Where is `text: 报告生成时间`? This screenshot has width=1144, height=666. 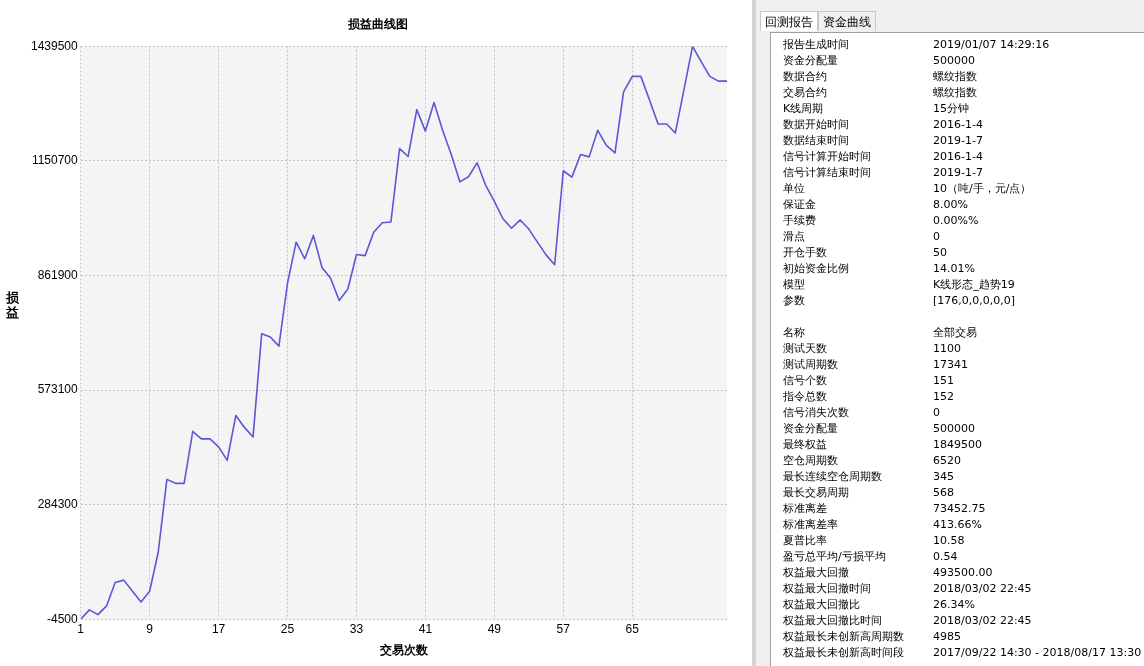 text: 报告生成时间 is located at coordinates (816, 45).